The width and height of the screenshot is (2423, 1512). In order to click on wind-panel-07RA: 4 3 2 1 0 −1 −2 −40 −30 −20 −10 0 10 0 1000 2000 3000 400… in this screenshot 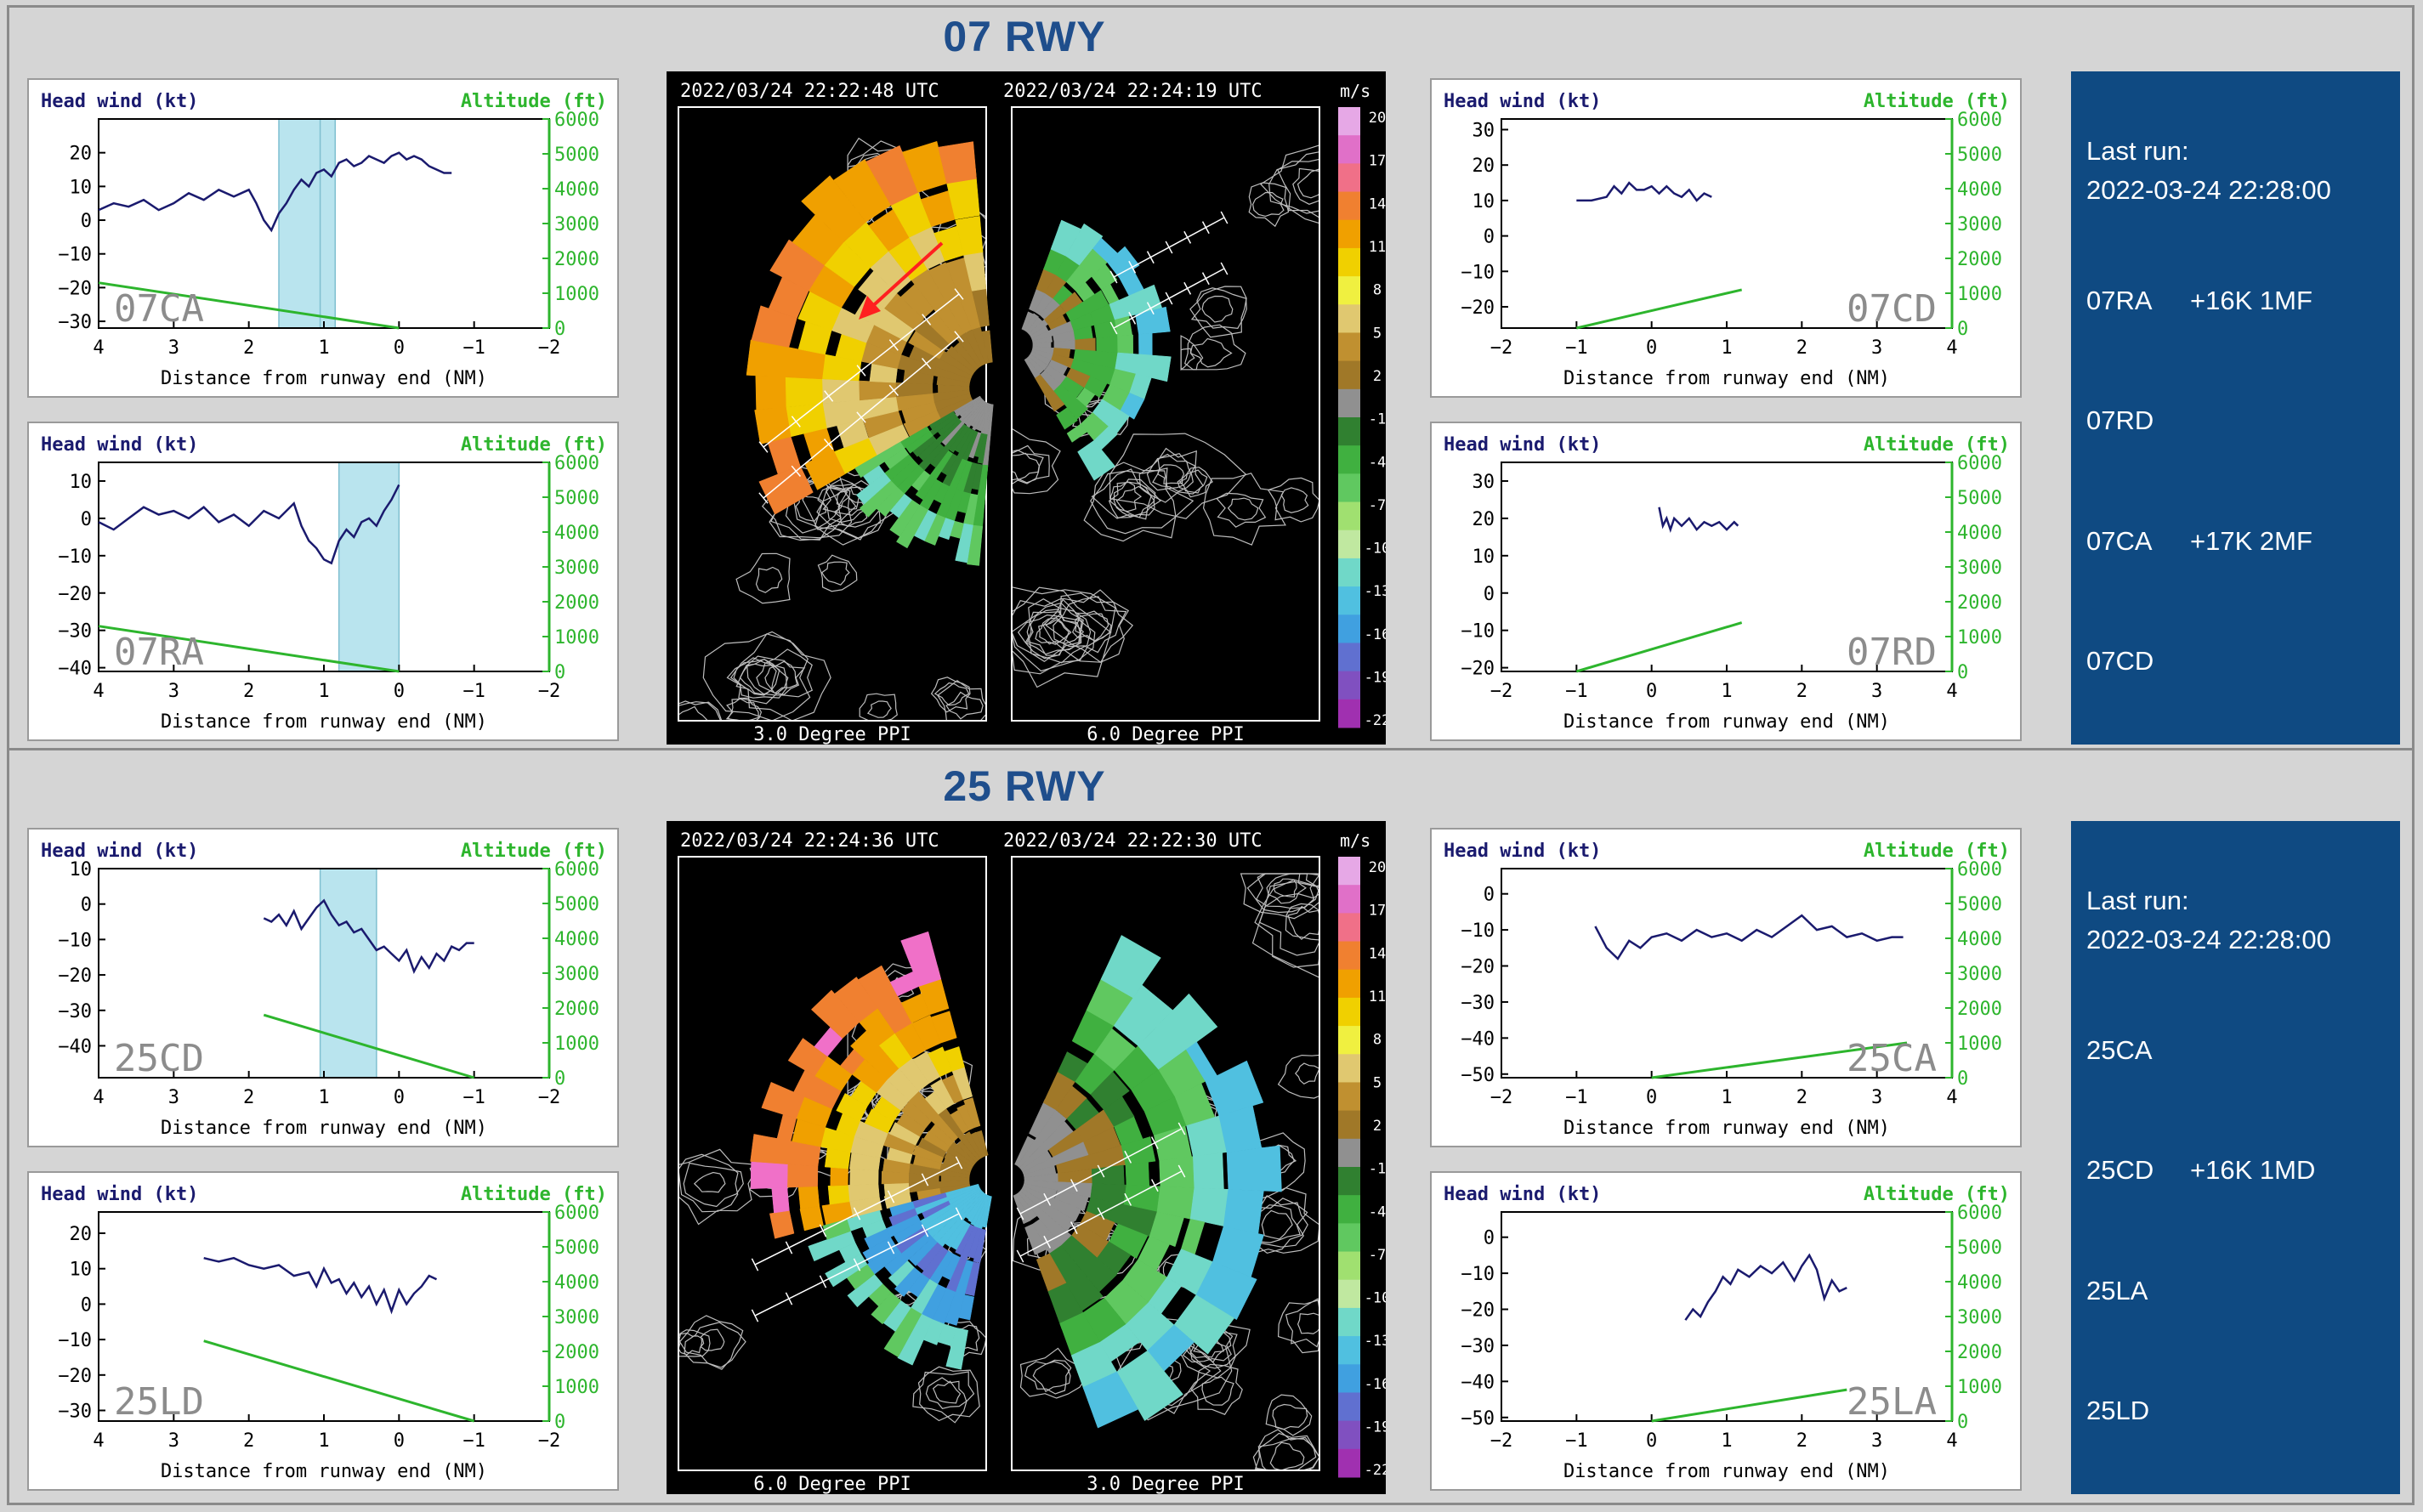, I will do `click(323, 581)`.